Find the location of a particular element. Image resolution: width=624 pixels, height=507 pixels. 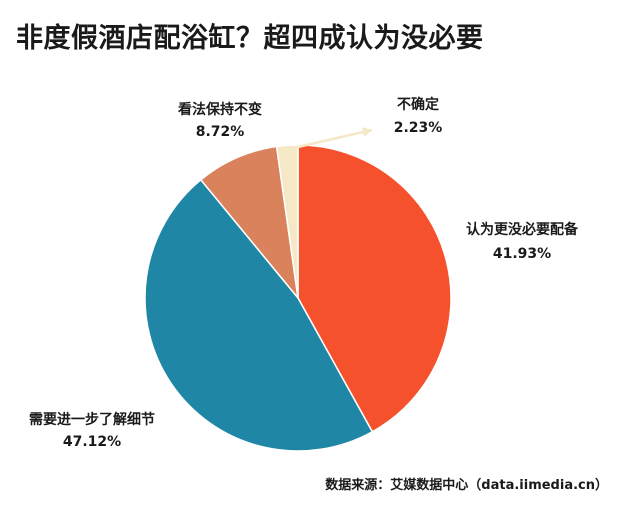

slice-value-label: 41.93% is located at coordinates (522, 254).